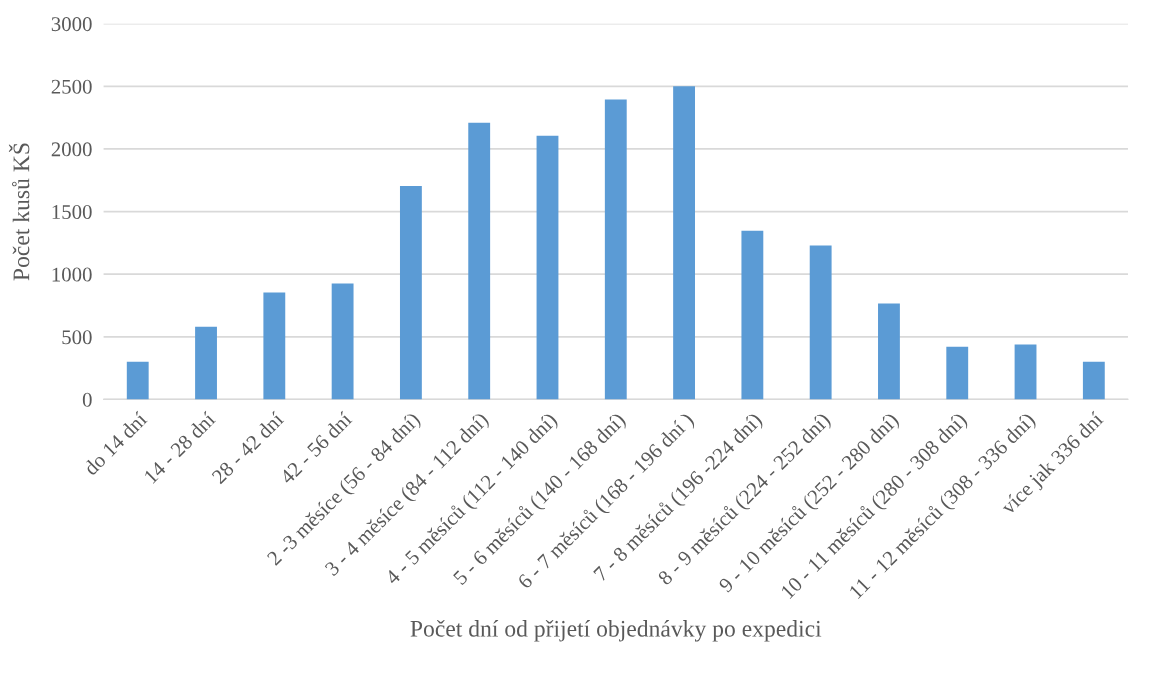  I want to click on y-tick-label: 1500, so click(72, 211).